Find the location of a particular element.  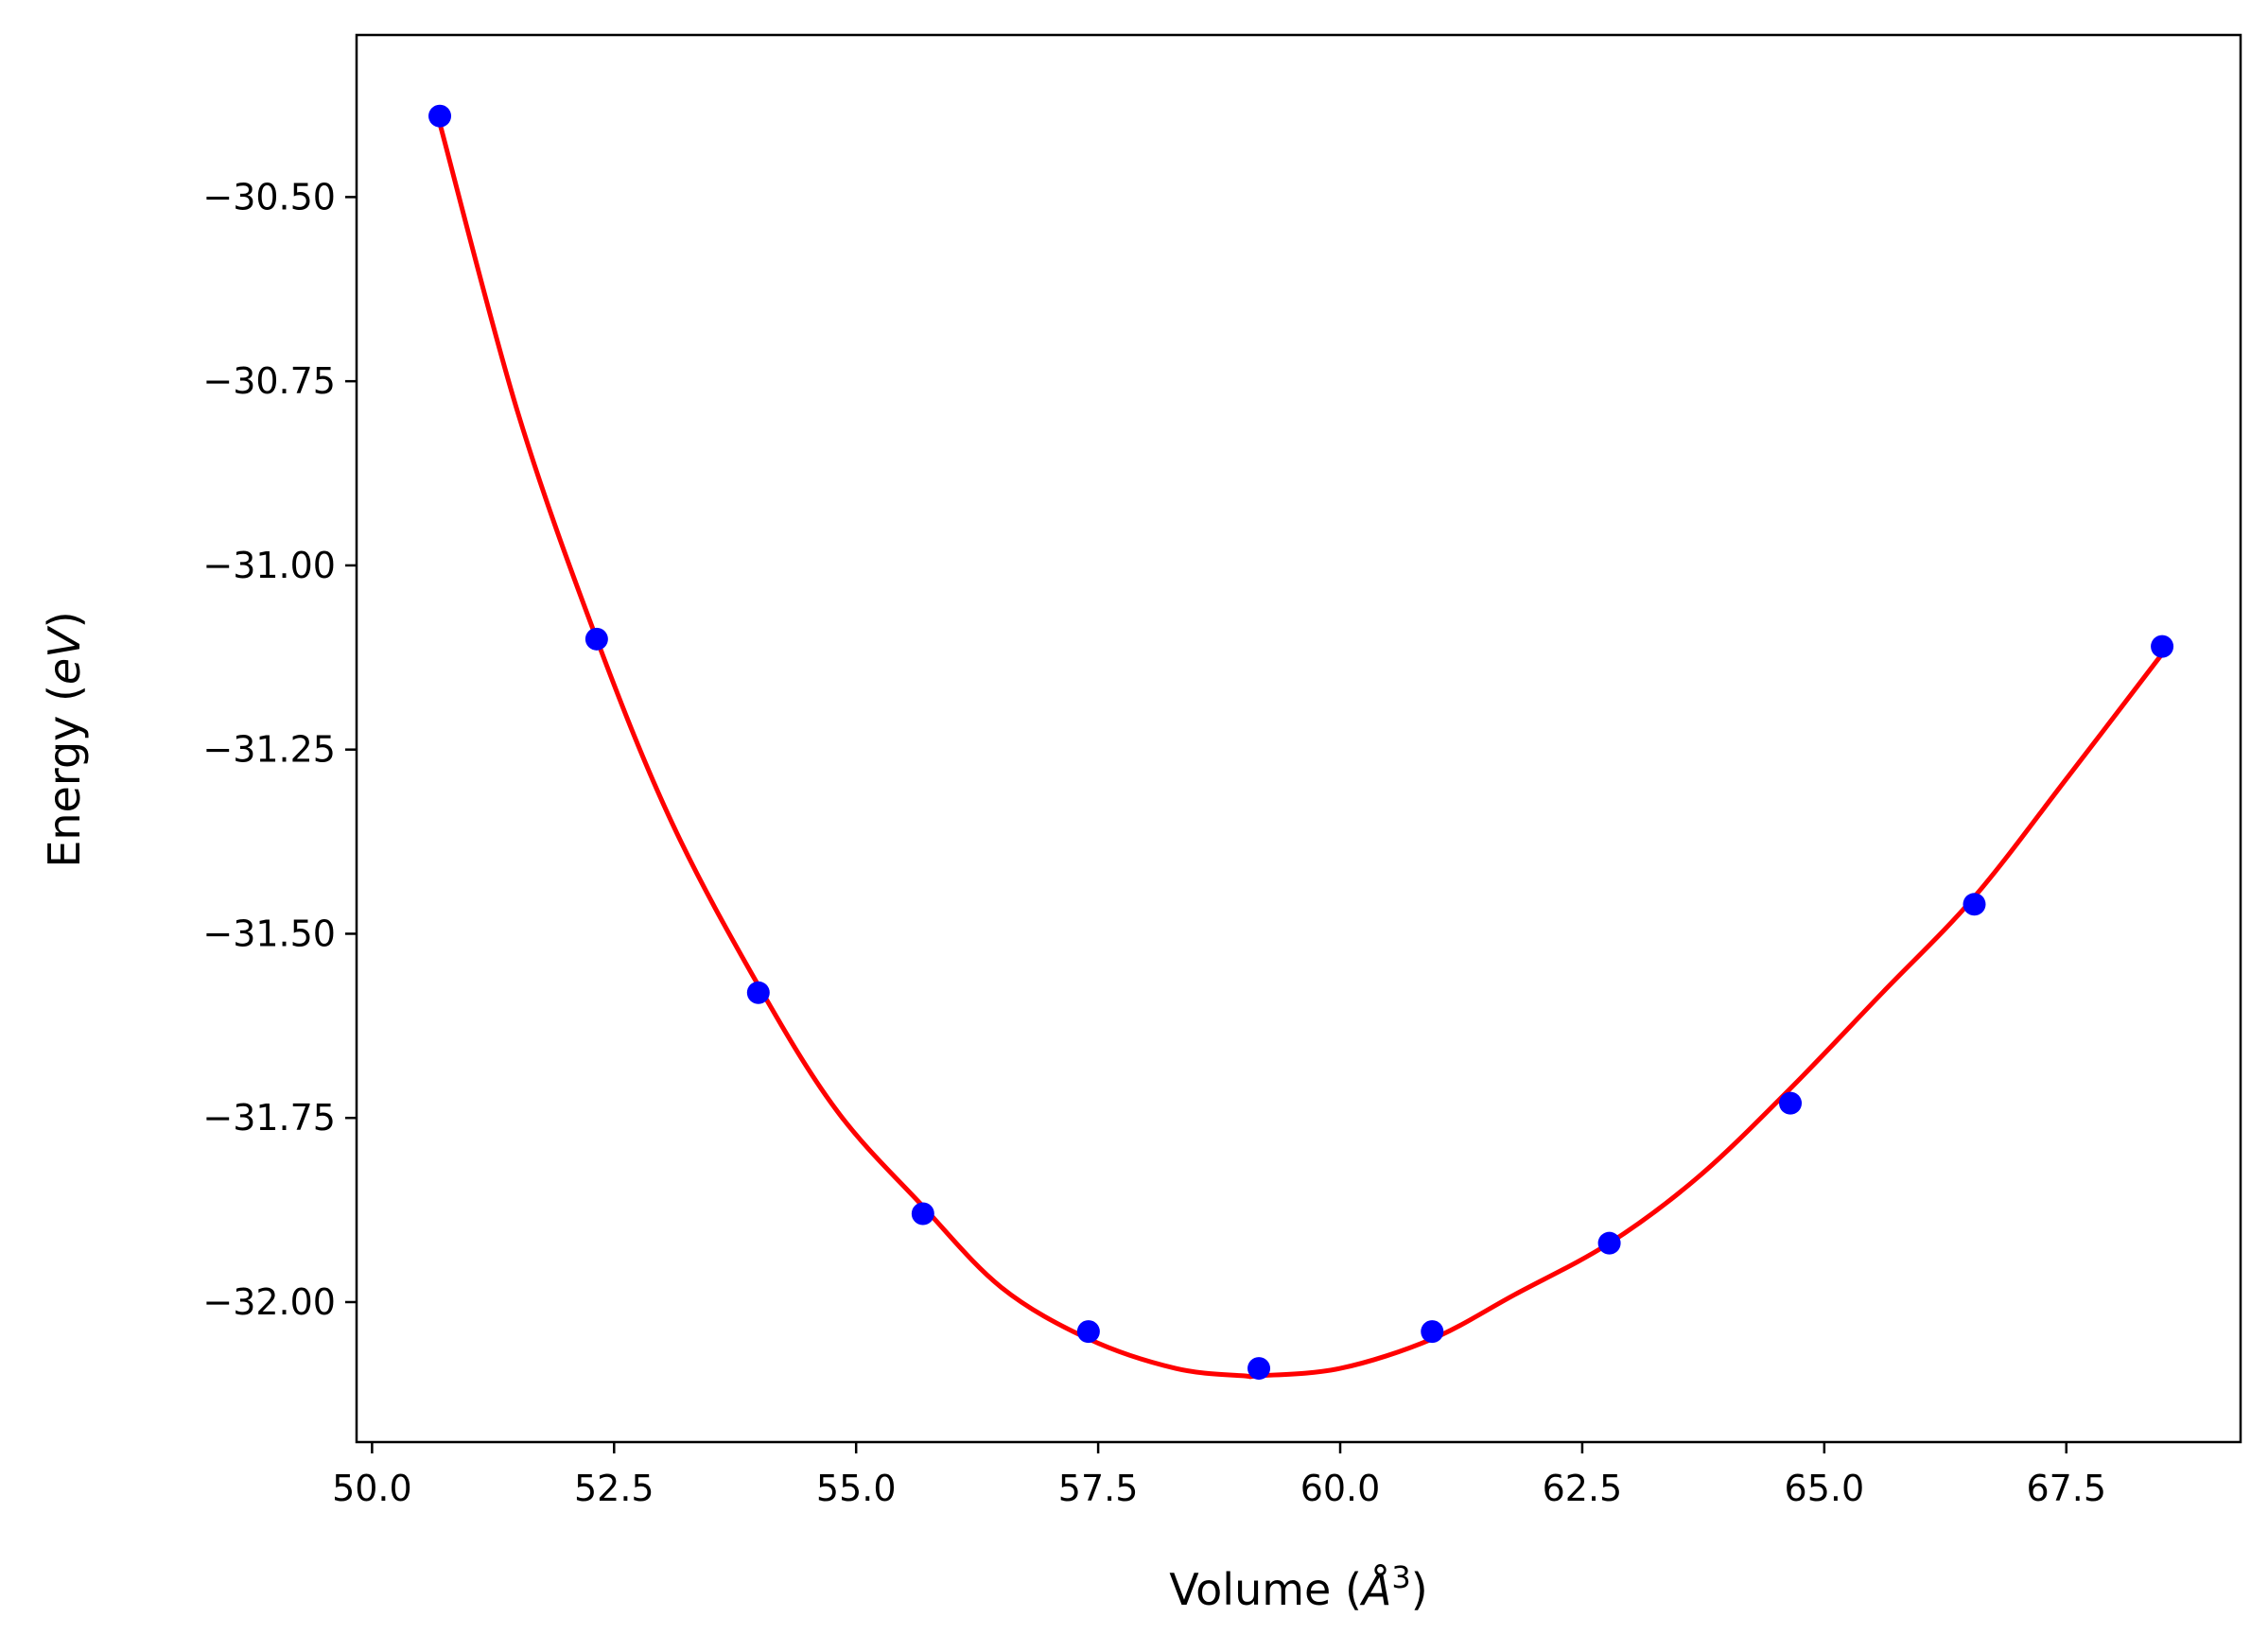

y-axis-title: Energy (eV) is located at coordinates (64, 739).